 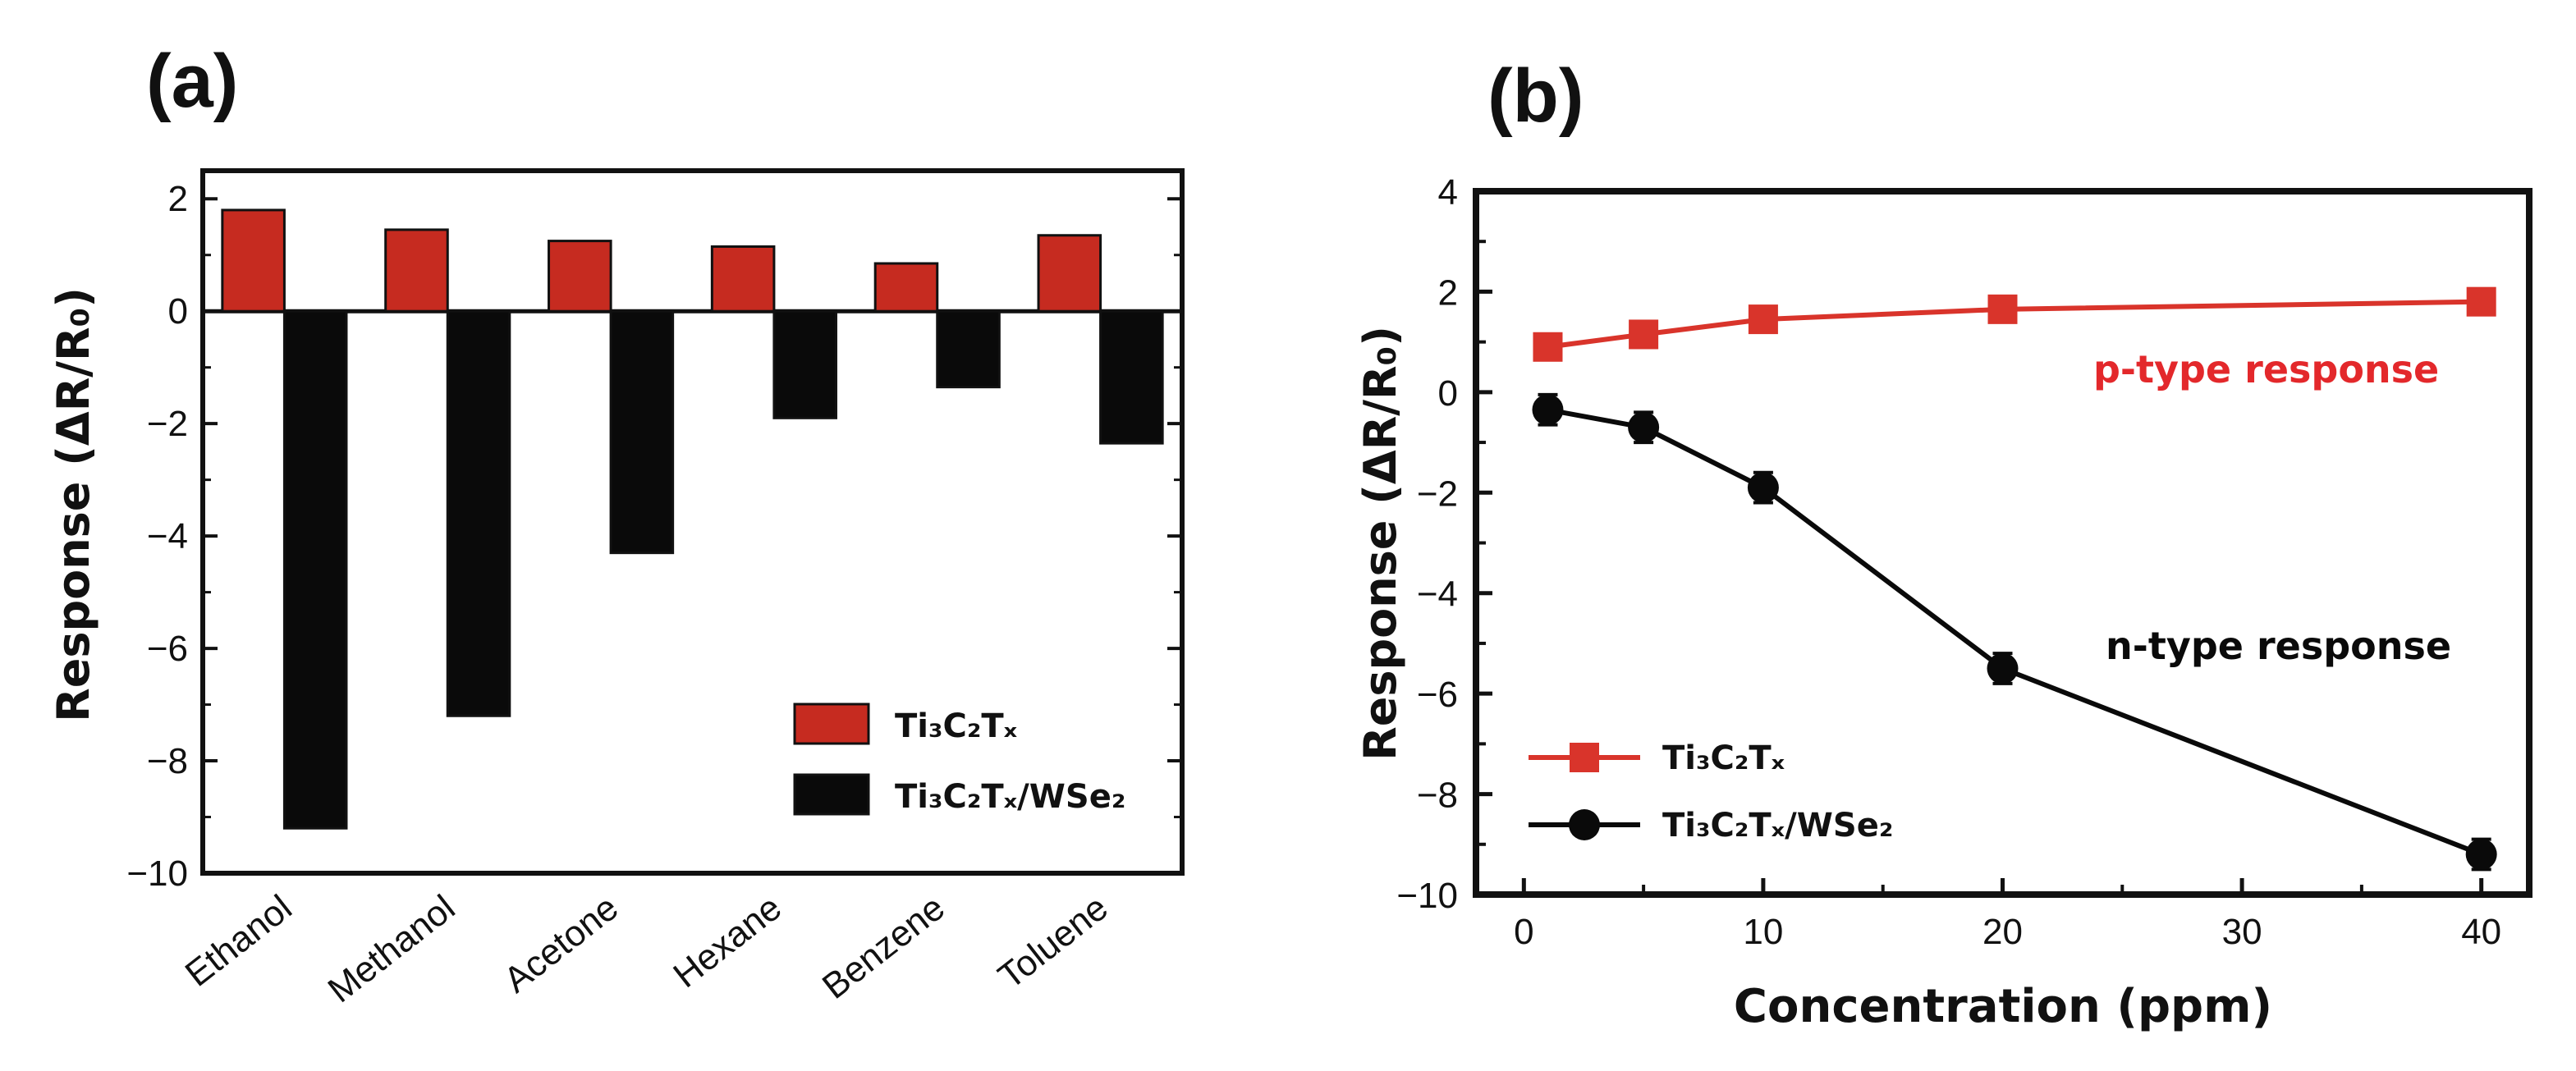 What do you see at coordinates (1448, 192) in the screenshot?
I see `y-tick-label-b: 4` at bounding box center [1448, 192].